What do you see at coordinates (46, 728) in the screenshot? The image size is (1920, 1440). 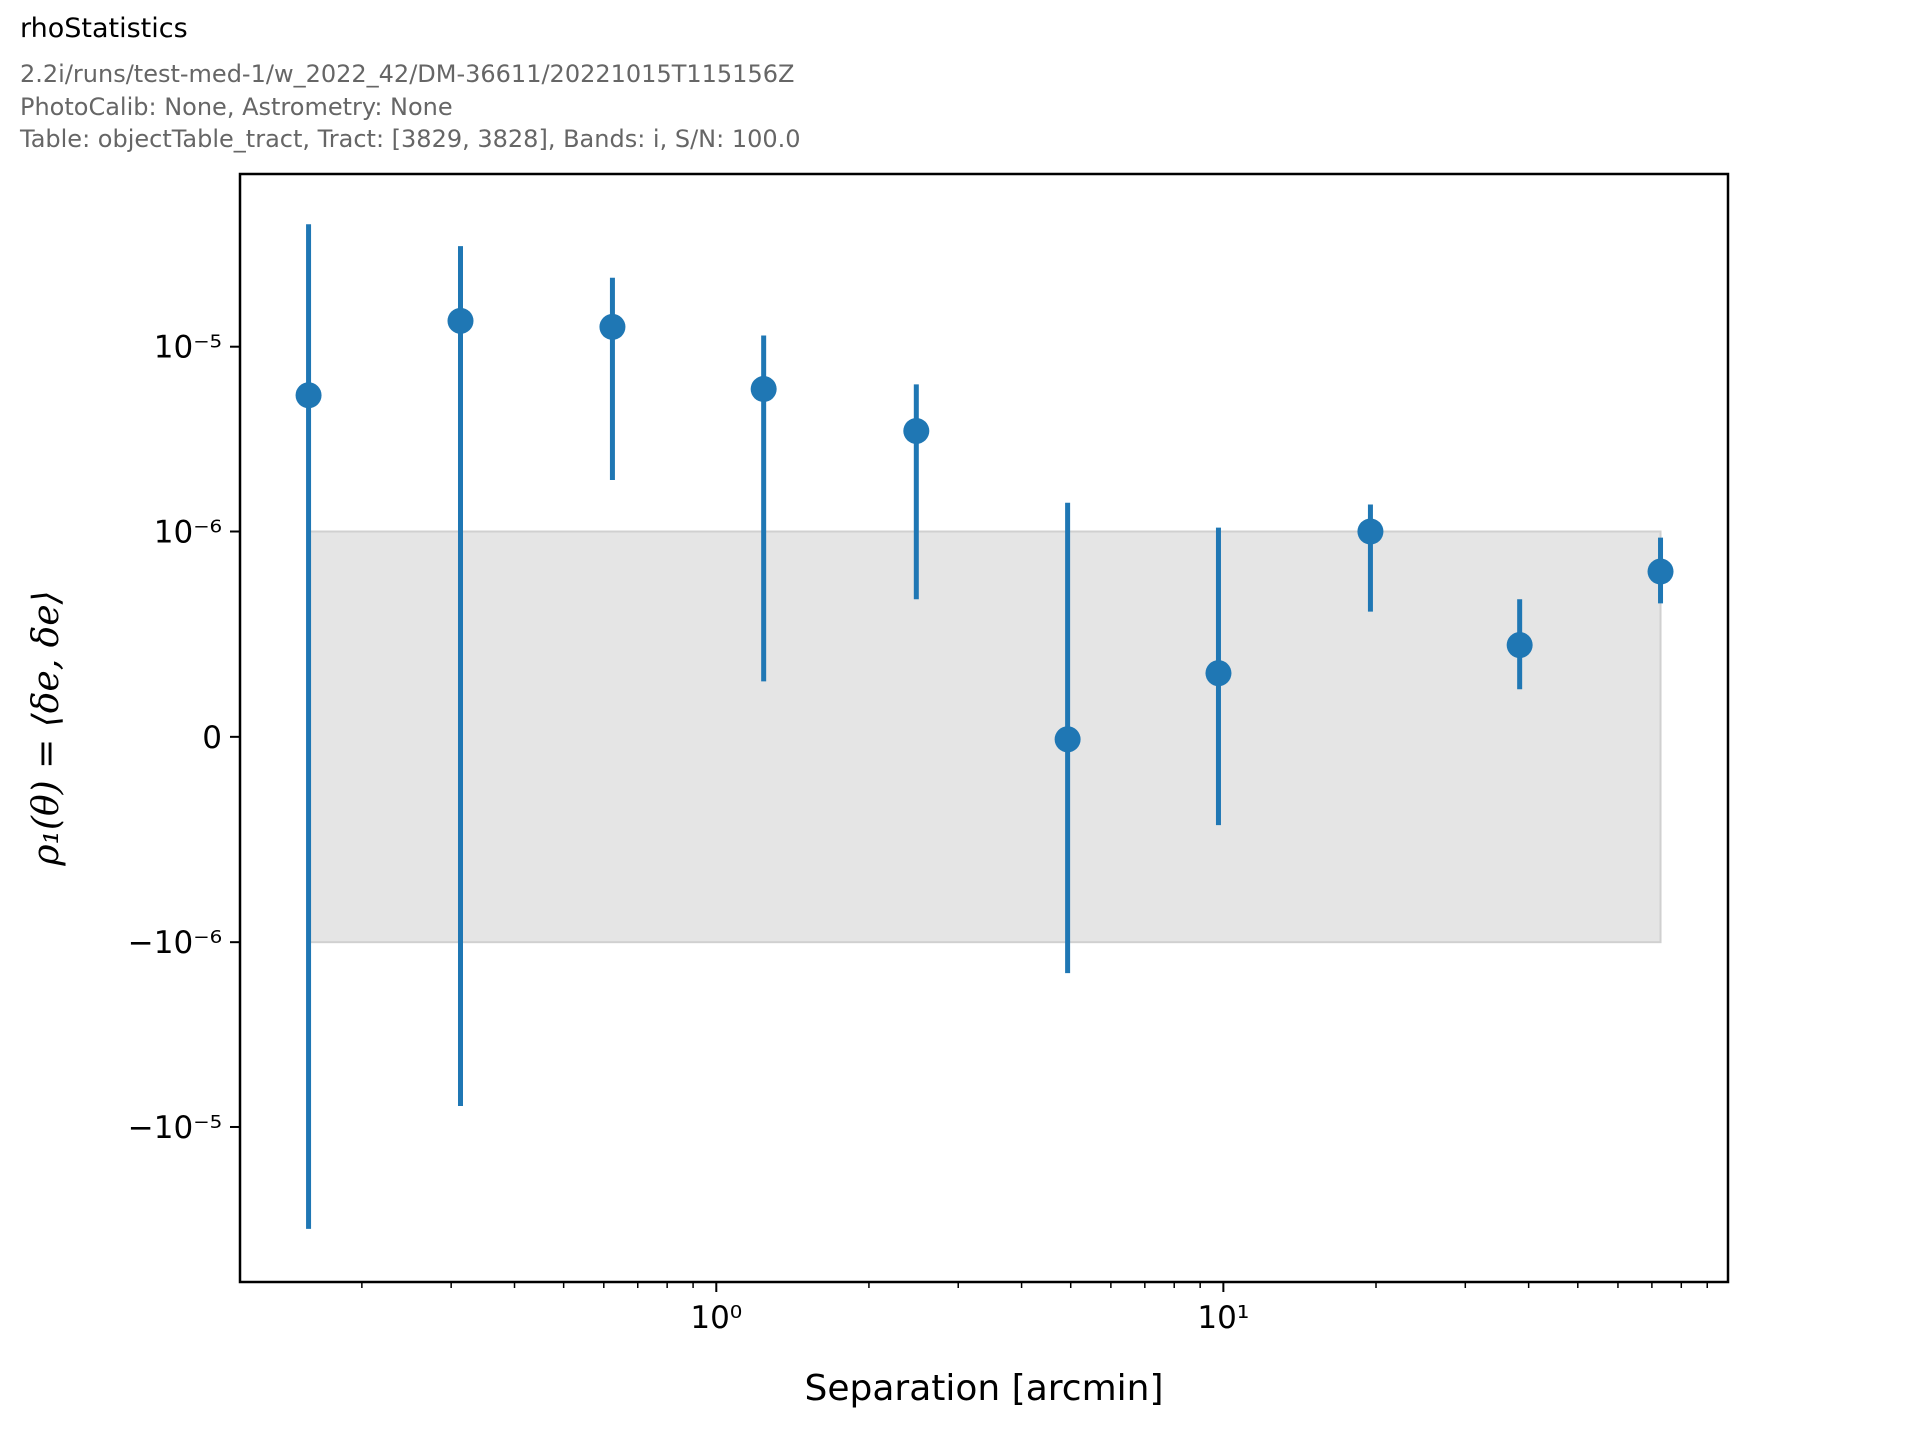 I see `y-axis-label: ρ₁(θ) = ⟨δe, δe⟩` at bounding box center [46, 728].